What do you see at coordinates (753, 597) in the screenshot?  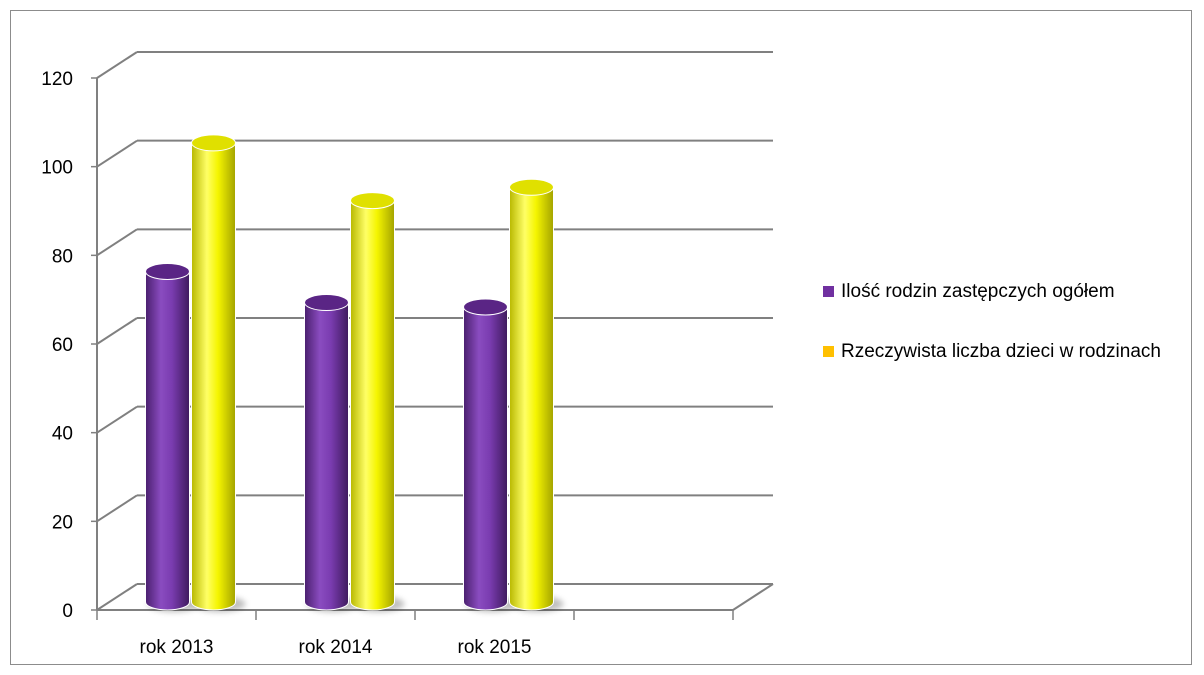 I see `floor-right-edge` at bounding box center [753, 597].